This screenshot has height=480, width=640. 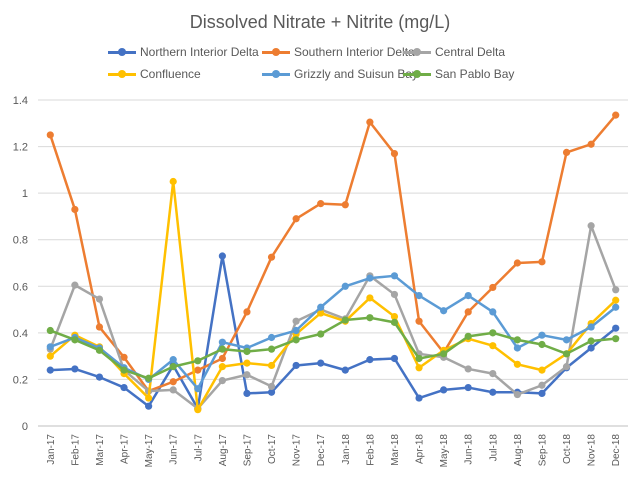 What do you see at coordinates (170, 74) in the screenshot?
I see `legend-label: Confluence` at bounding box center [170, 74].